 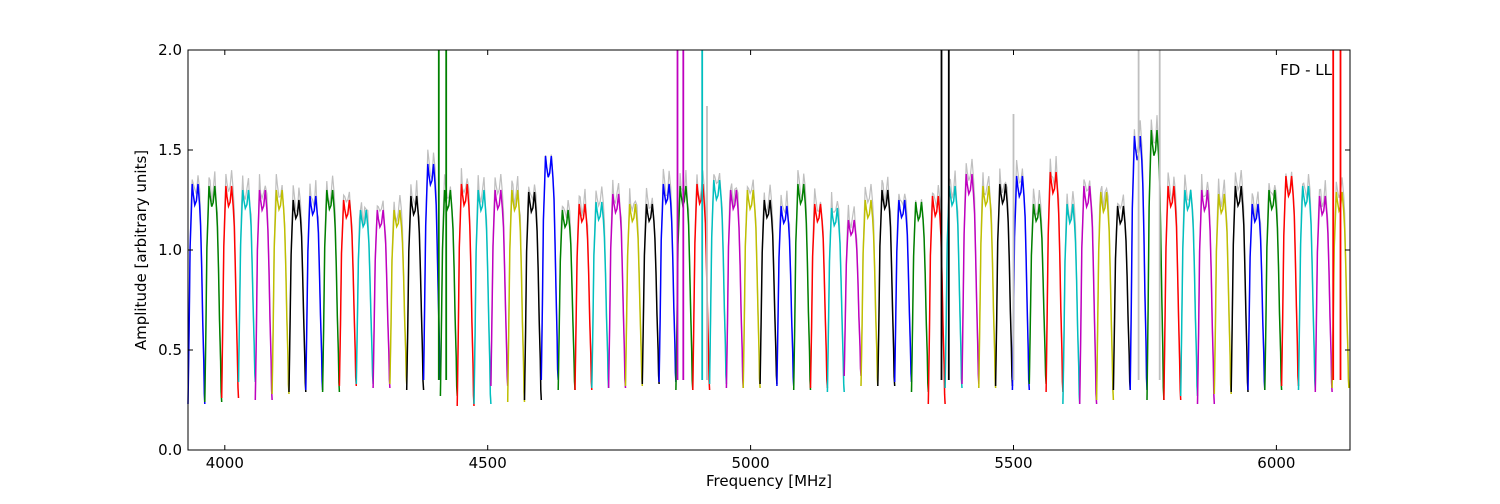 I want to click on y-tick-label: 1.5, so click(x=170, y=150).